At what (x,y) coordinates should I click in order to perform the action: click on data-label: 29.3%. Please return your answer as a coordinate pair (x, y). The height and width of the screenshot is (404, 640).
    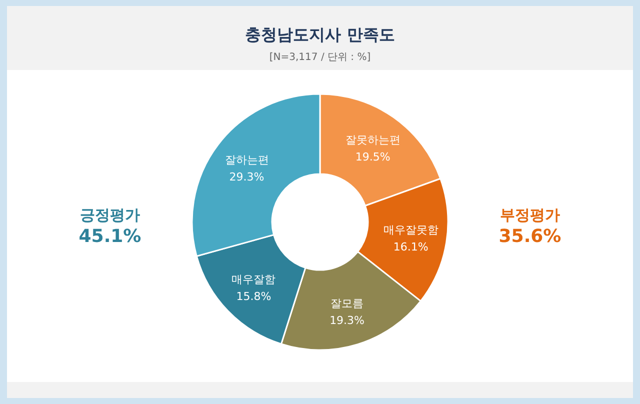
    Looking at the image, I should click on (246, 177).